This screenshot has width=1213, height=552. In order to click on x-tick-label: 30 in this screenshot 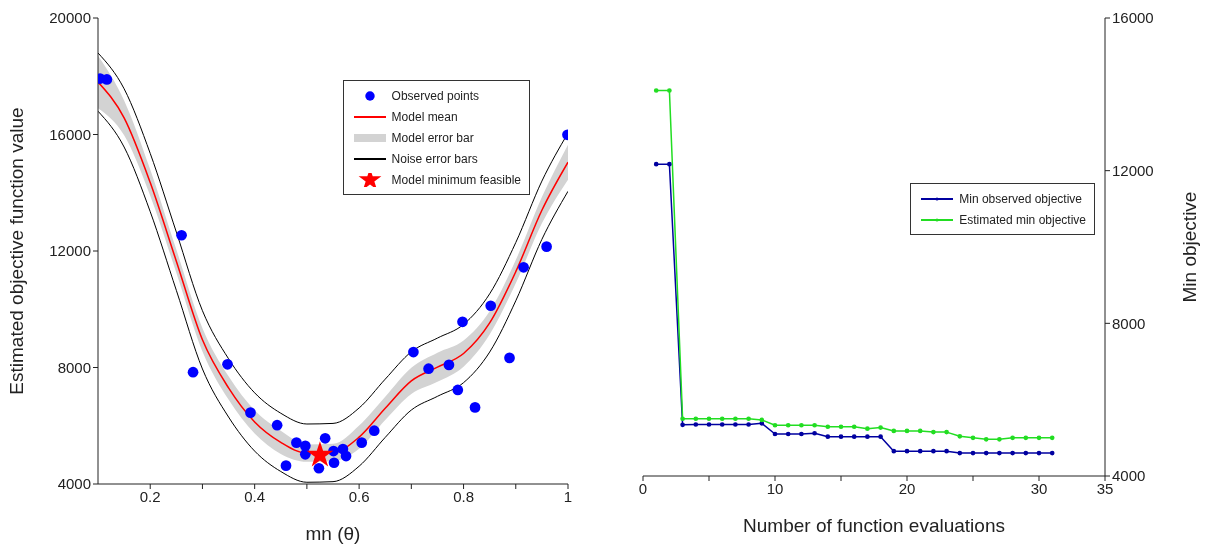, I will do `click(1039, 488)`.